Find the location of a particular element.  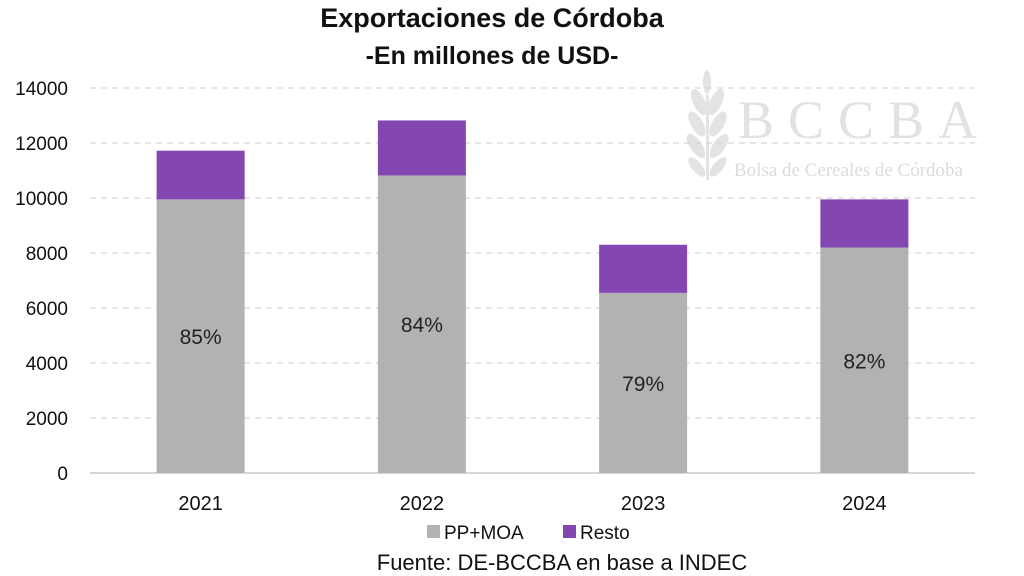

y-tick-label: 0 is located at coordinates (62, 474).